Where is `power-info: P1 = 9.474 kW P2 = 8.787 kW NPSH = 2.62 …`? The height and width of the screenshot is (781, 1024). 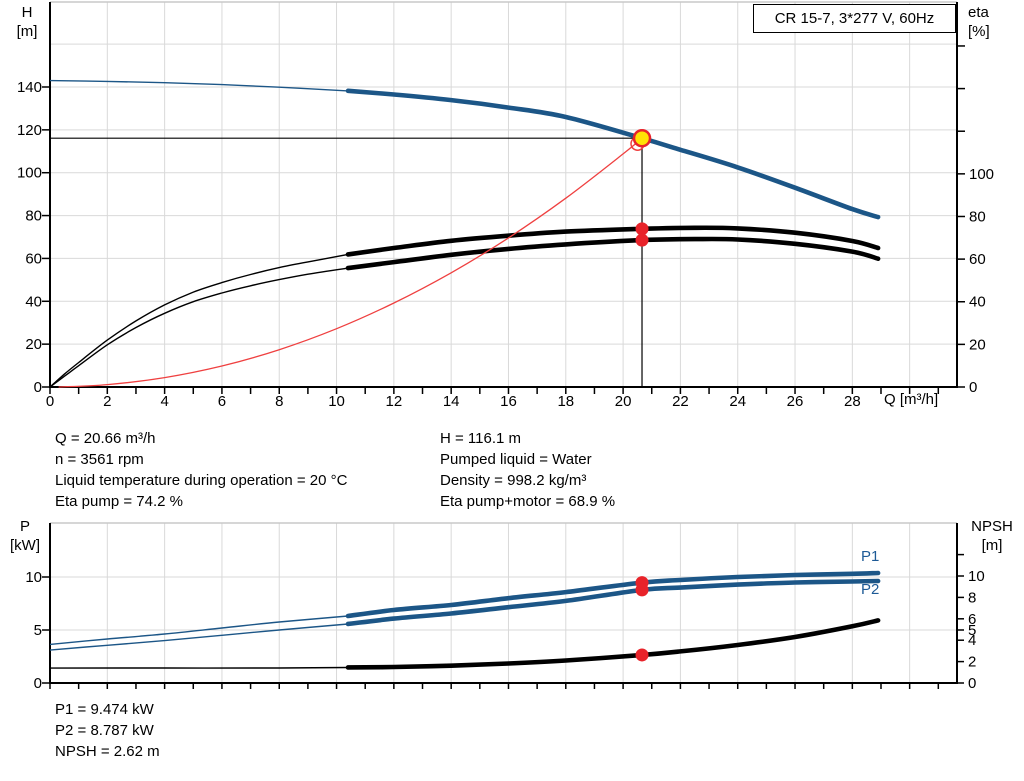 power-info: P1 = 9.474 kW P2 = 8.787 kW NPSH = 2.62 … is located at coordinates (107, 730).